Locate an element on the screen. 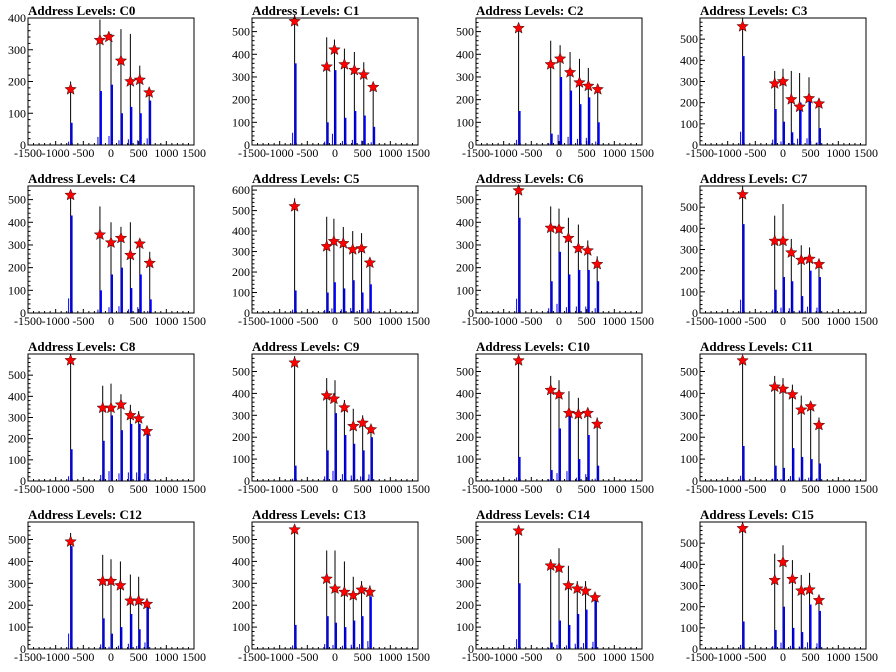 This screenshot has width=896, height=672. plot-frame is located at coordinates (559, 585).